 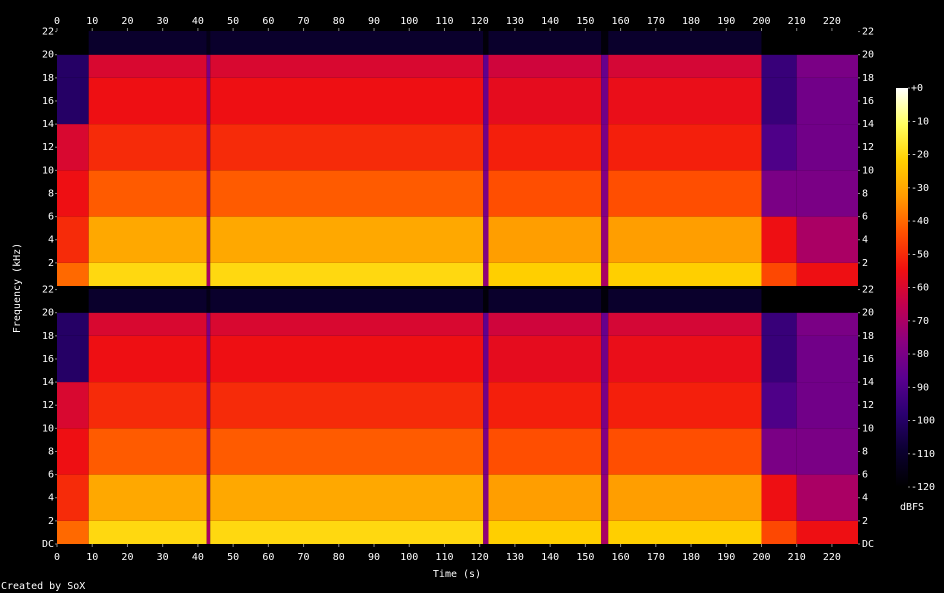 I want to click on x-tick-label: 140, so click(x=550, y=557).